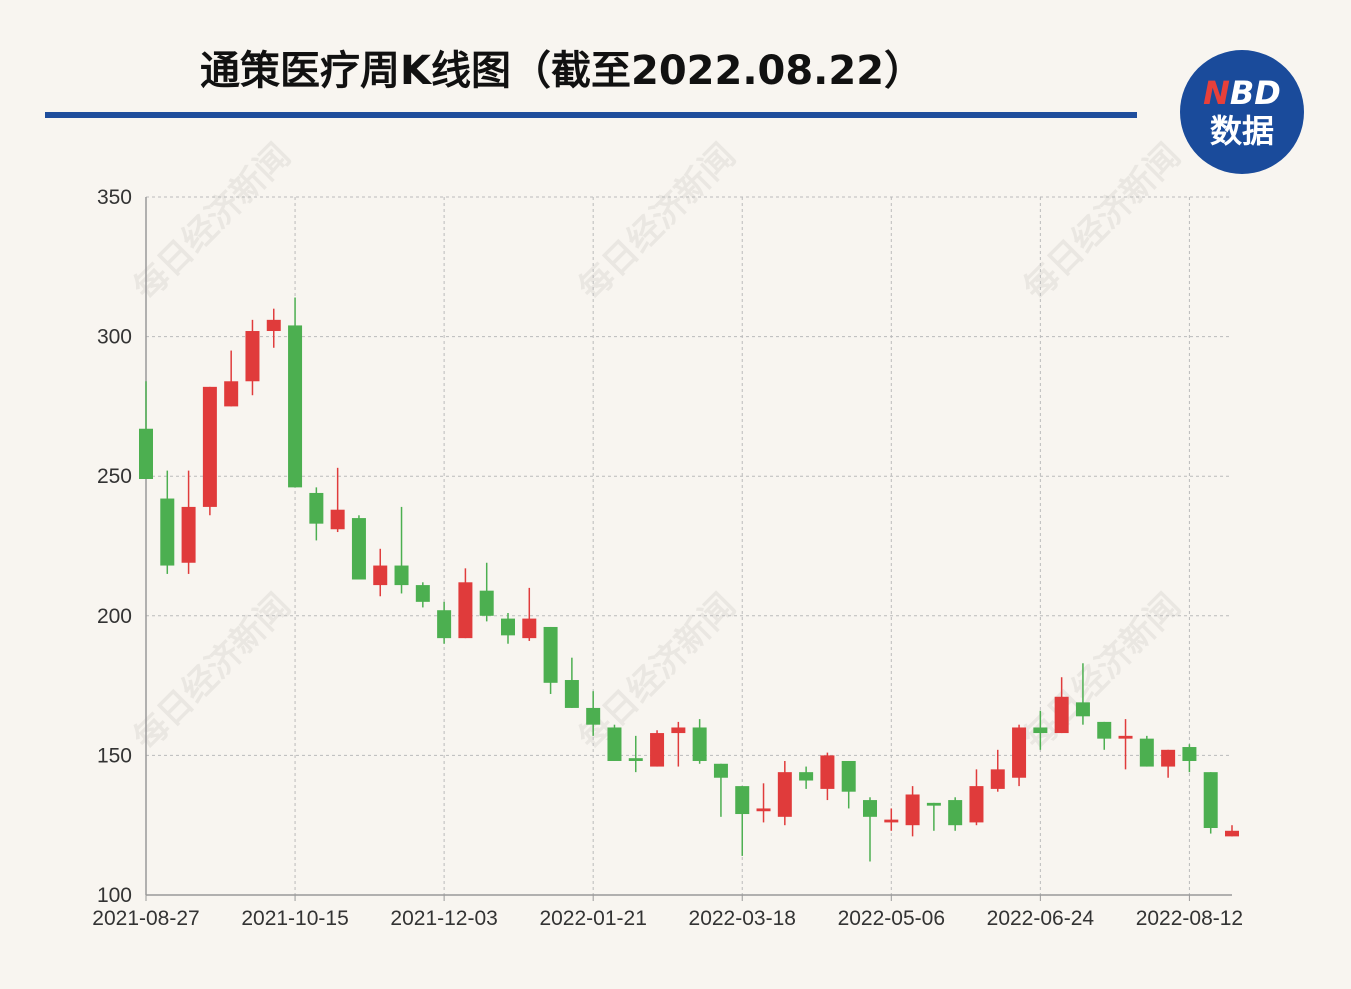 The image size is (1351, 989). I want to click on x-tick-label: 2022-03-18, so click(742, 918).